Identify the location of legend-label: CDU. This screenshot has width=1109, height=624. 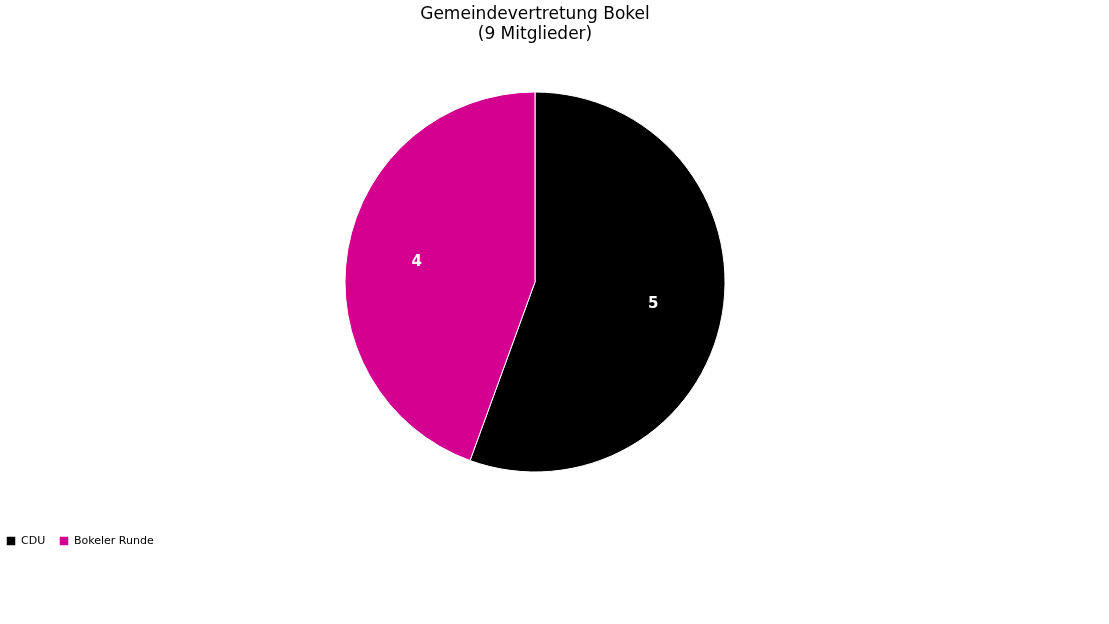
(33, 540).